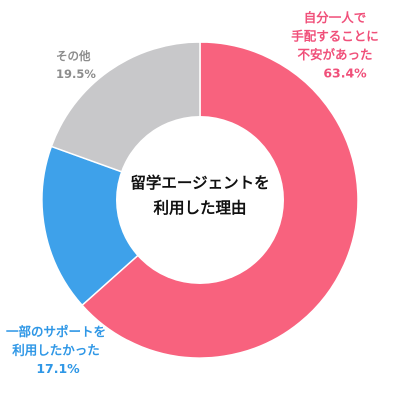 This screenshot has height=404, width=400. Describe the element at coordinates (199, 182) in the screenshot. I see `center-label-line-0: 留学エージェントを` at that location.